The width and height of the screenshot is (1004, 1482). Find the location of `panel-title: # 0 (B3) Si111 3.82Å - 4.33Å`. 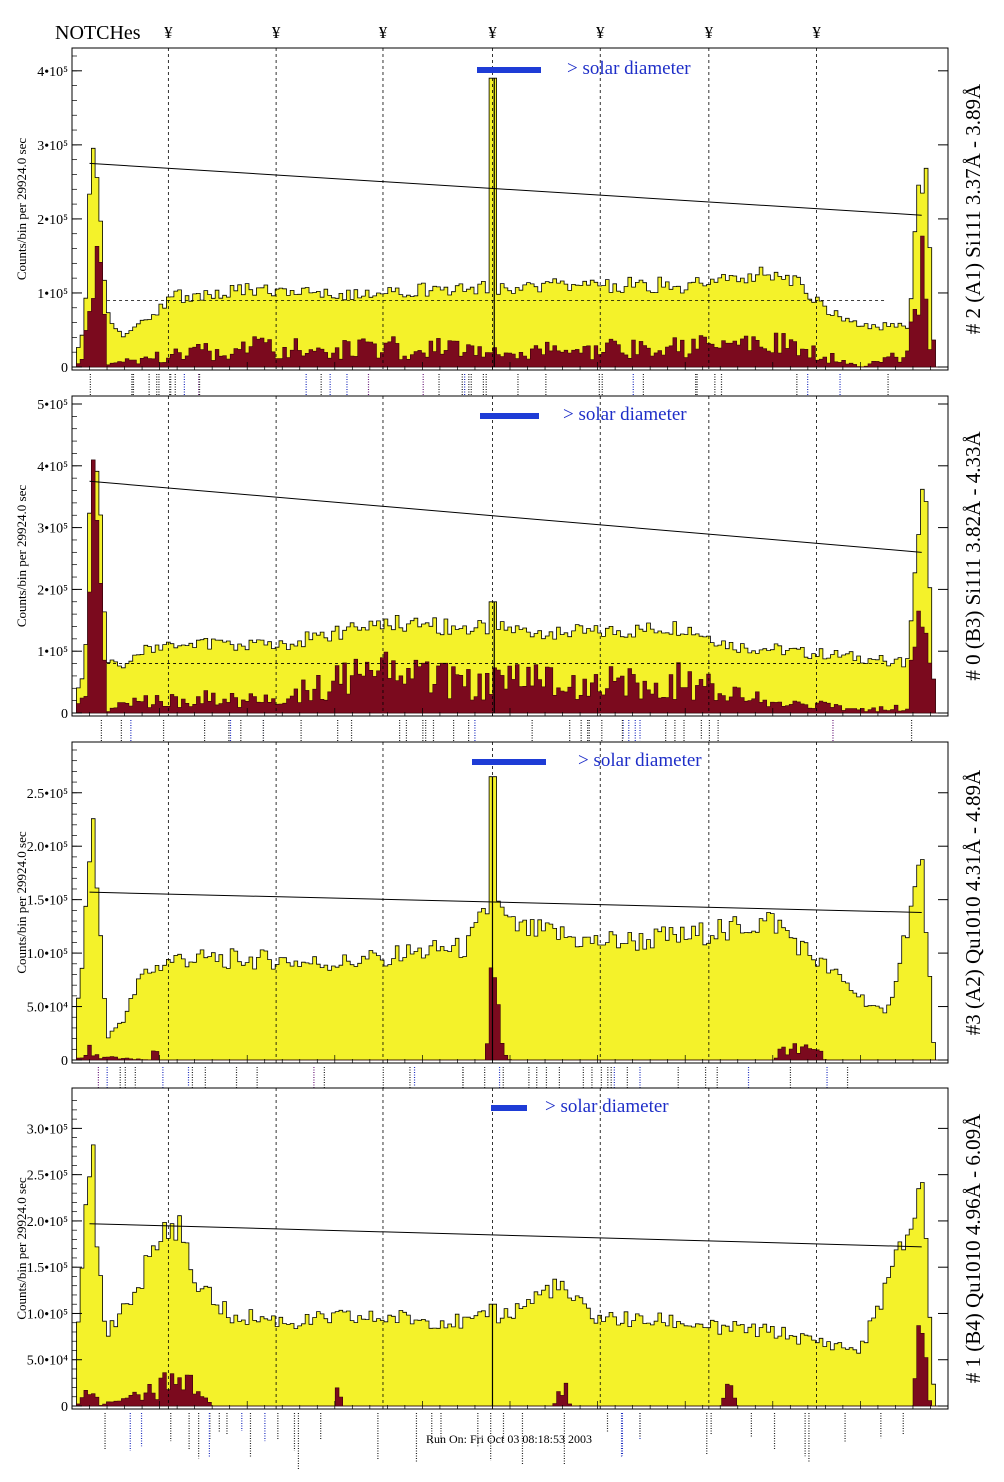

panel-title: # 0 (B3) Si111 3.82Å - 4.33Å is located at coordinates (973, 556).